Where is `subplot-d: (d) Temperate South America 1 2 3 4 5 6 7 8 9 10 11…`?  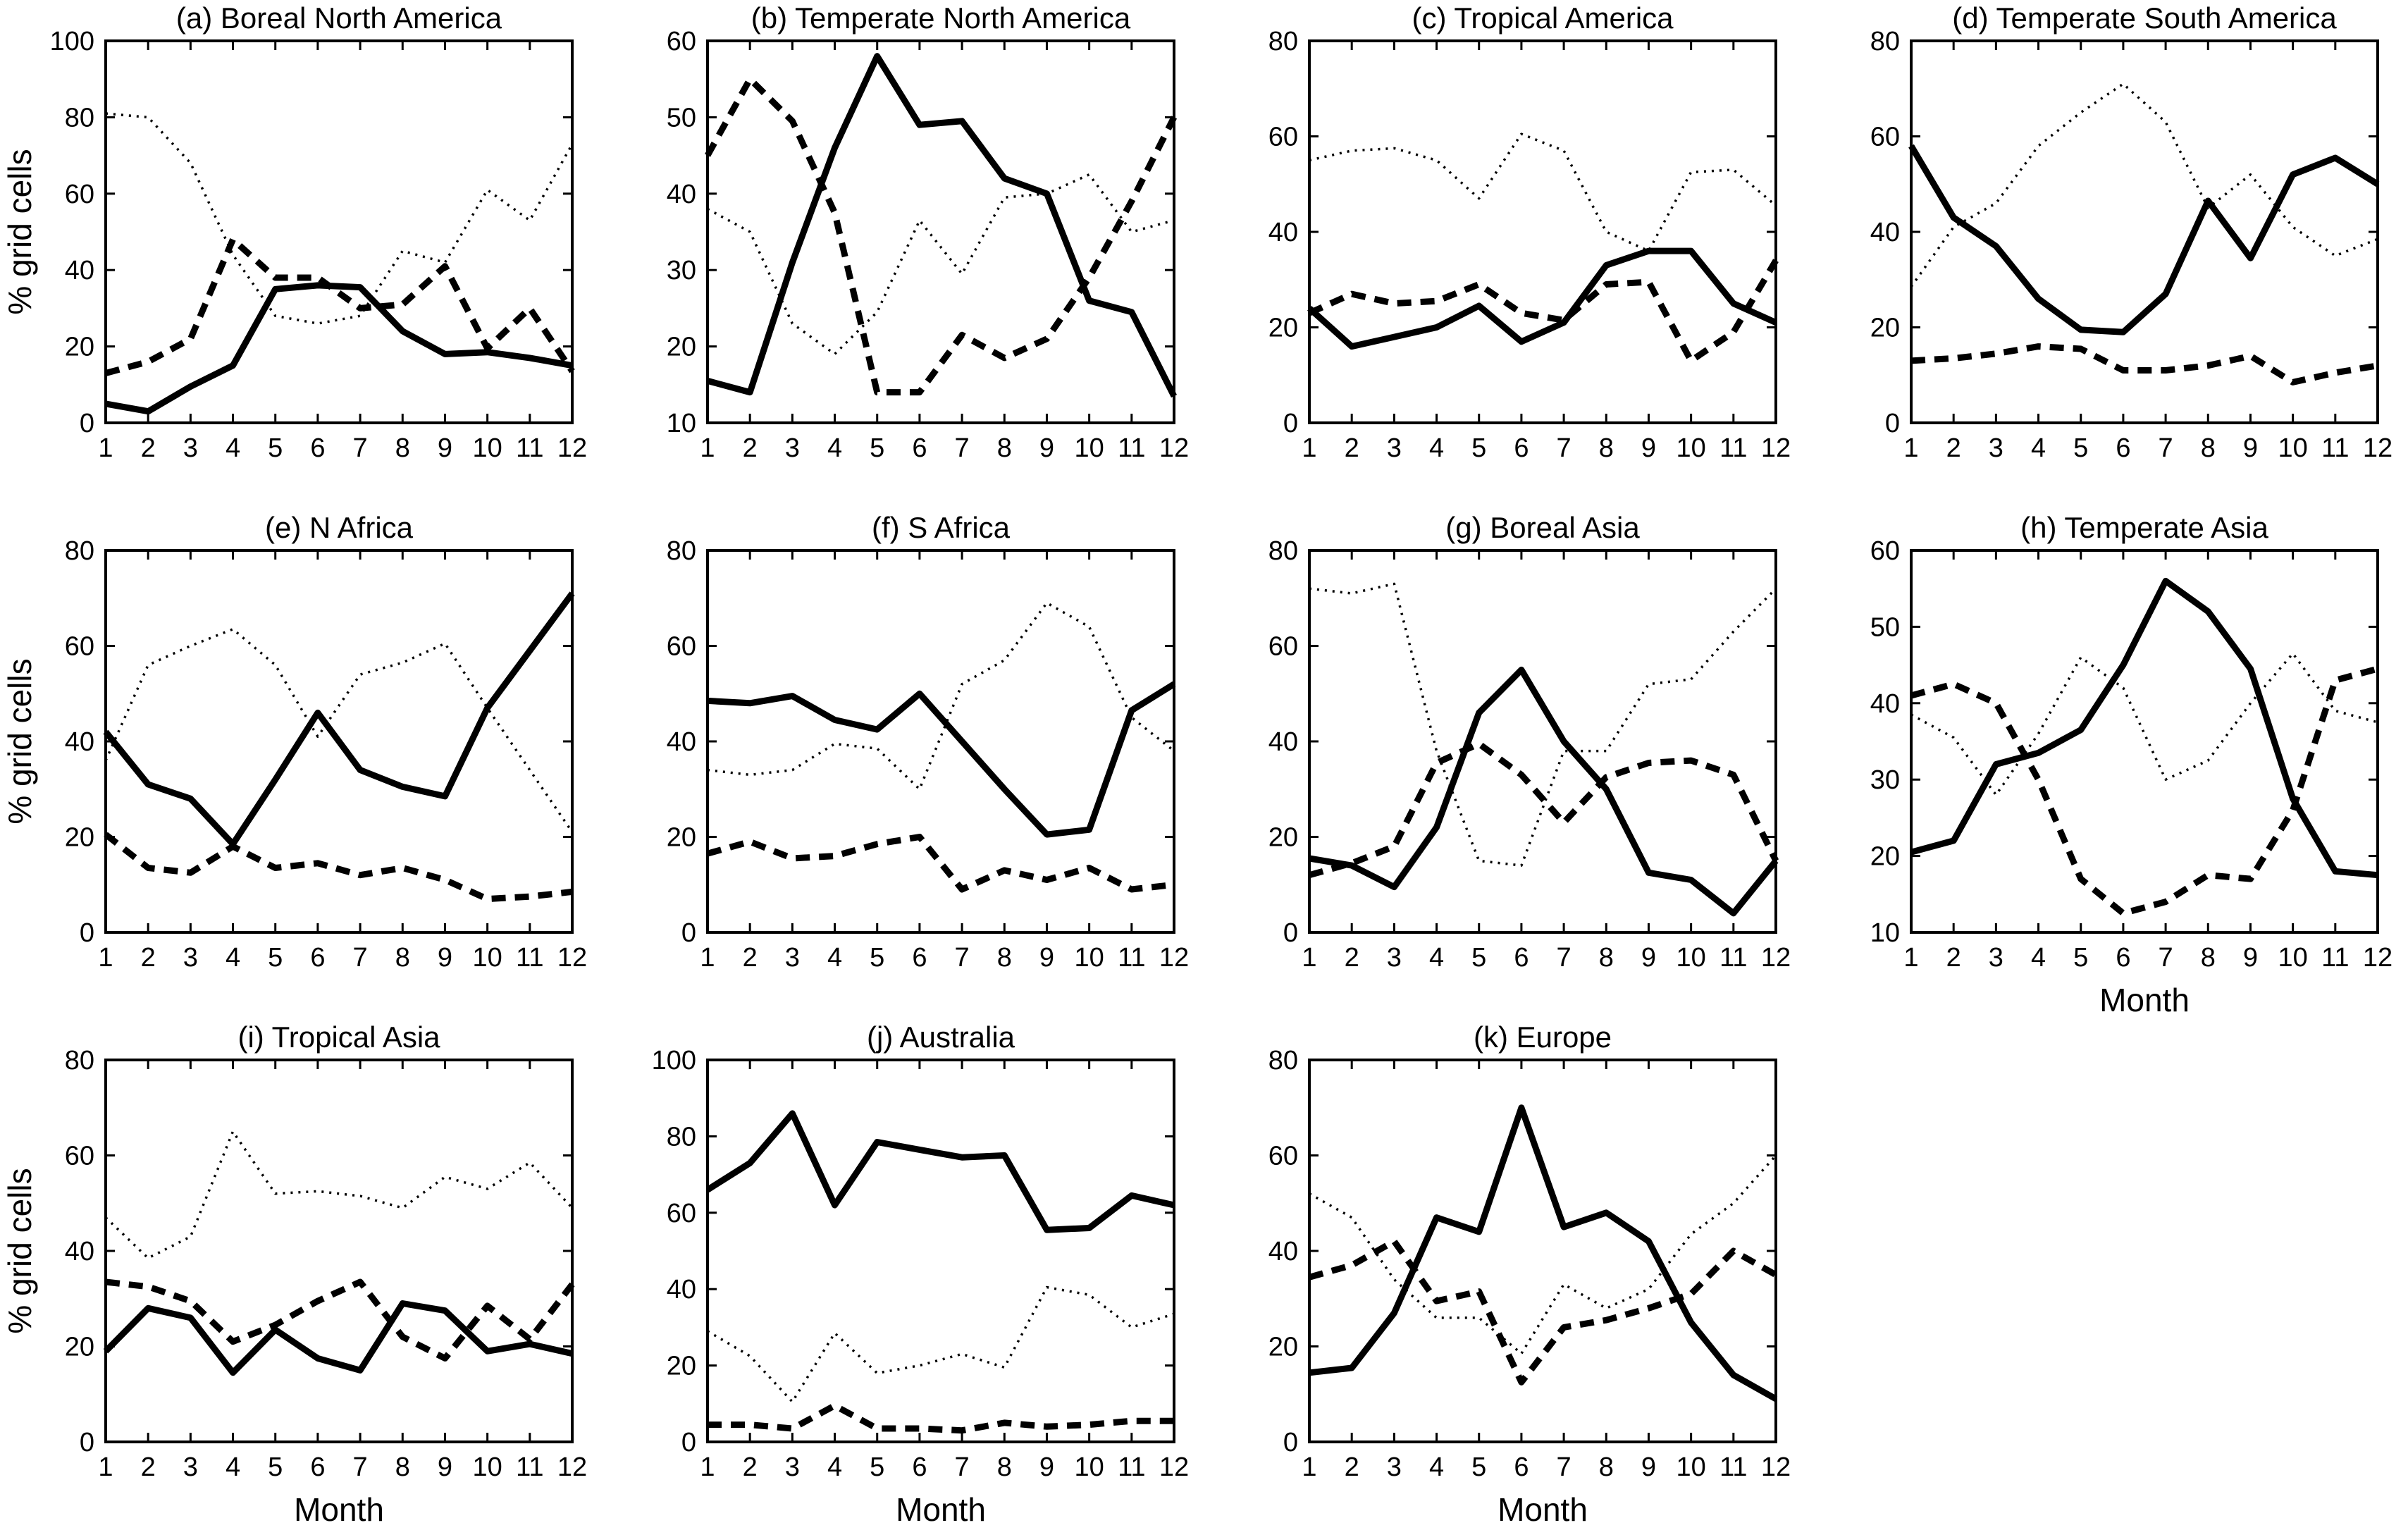
subplot-d: (d) Temperate South America 1 2 3 4 5 6 7 8 9 10 11… is located at coordinates (2106, 255).